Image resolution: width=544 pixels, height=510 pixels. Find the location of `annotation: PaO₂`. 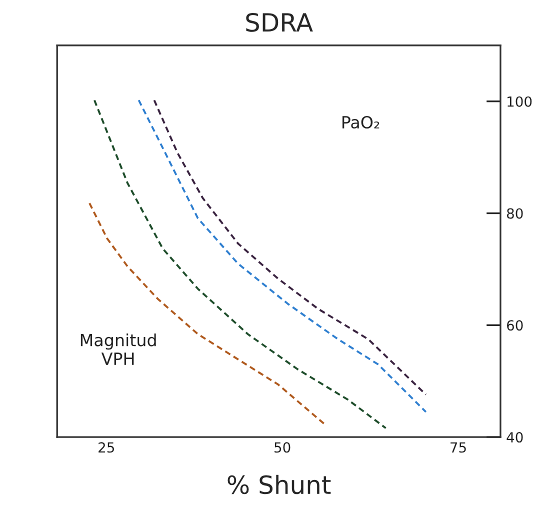

annotation: PaO₂ is located at coordinates (361, 122).